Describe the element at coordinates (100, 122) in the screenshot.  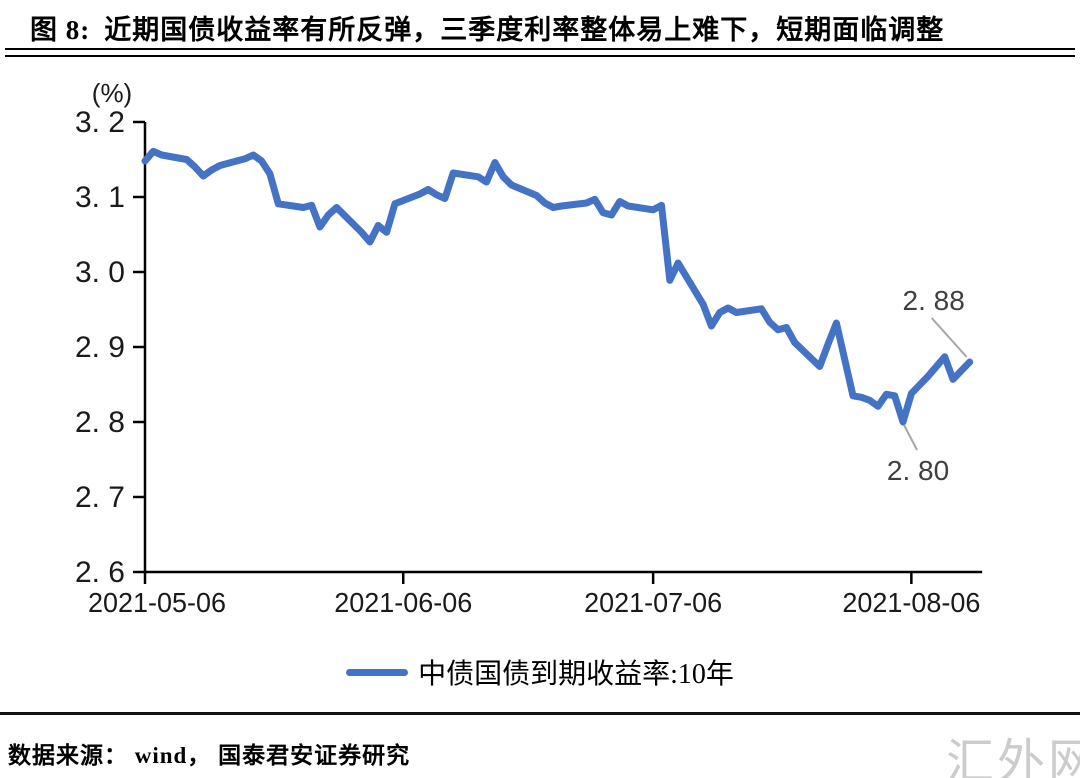
I see `y-tick-label: 3. 2` at that location.